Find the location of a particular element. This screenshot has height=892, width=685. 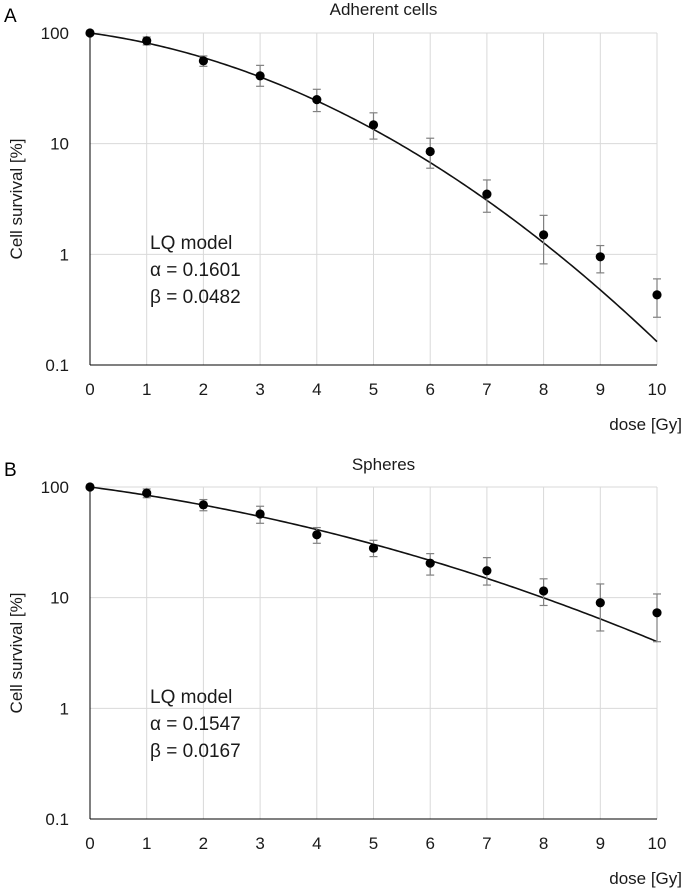

alpha-value: α = 0.1601 is located at coordinates (195, 270).